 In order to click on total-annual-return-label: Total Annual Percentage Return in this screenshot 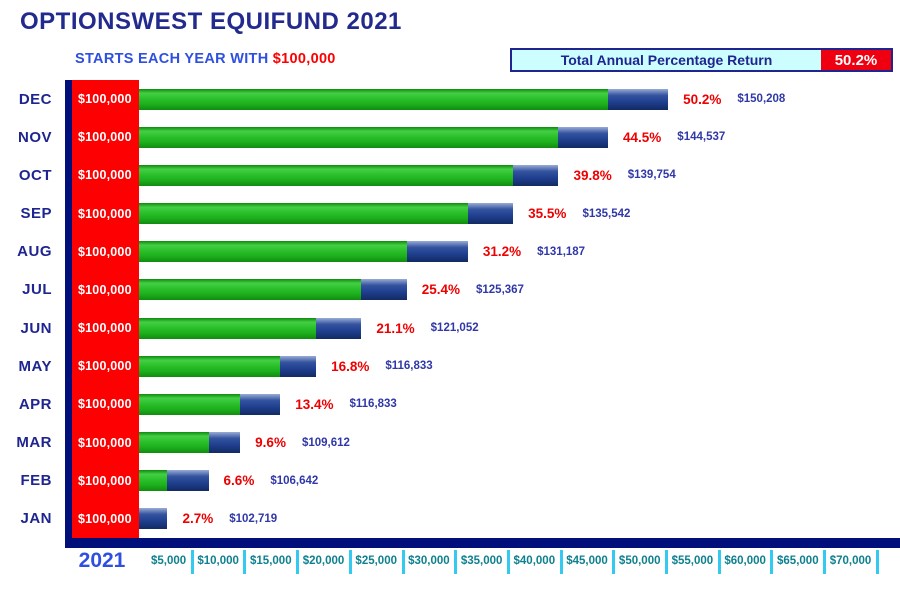, I will do `click(666, 60)`.